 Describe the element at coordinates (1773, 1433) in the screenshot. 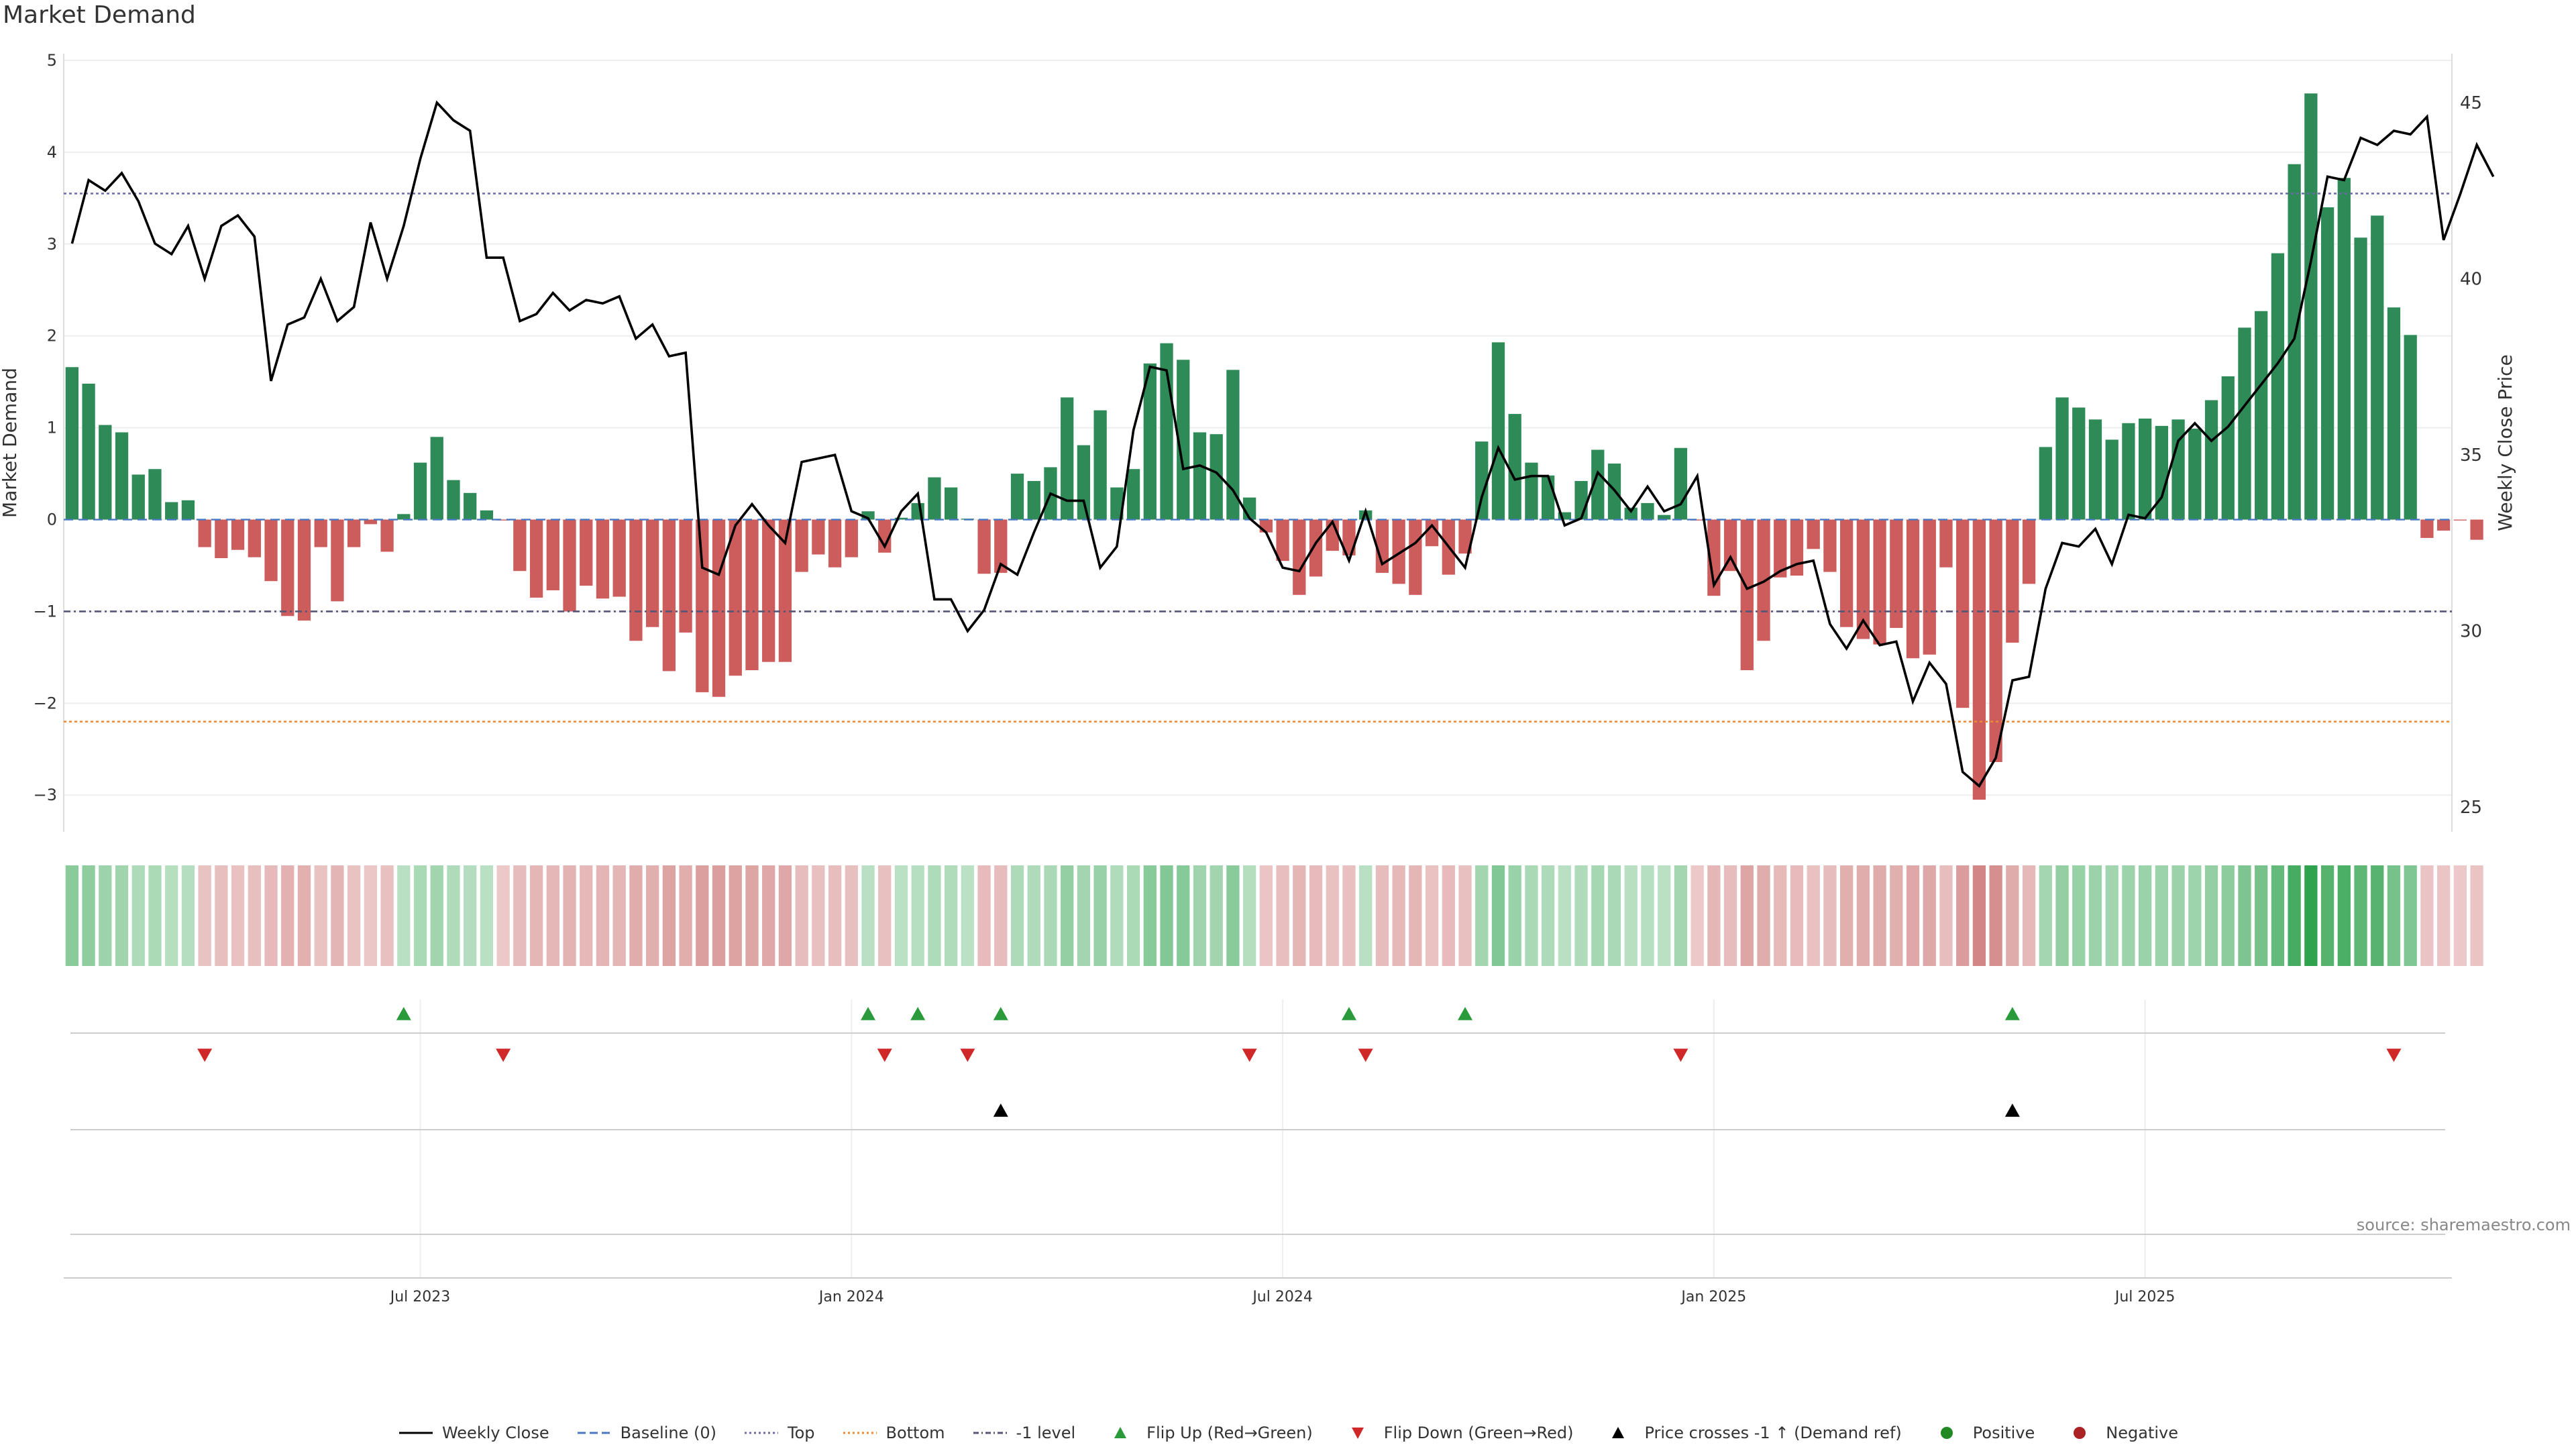

I see `legend-label: Price crosses -1 ↑ (Demand ref)` at that location.